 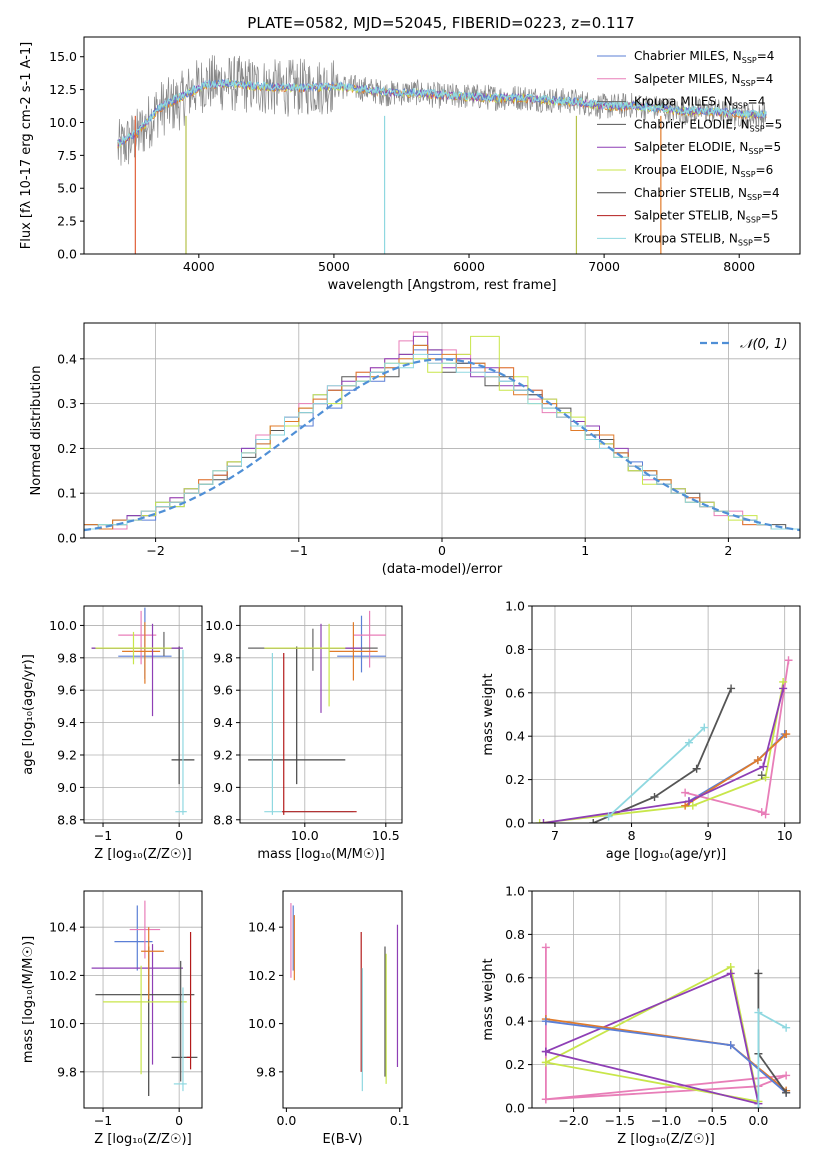 I want to click on y-tick-label: 10.4, so click(x=63, y=927).